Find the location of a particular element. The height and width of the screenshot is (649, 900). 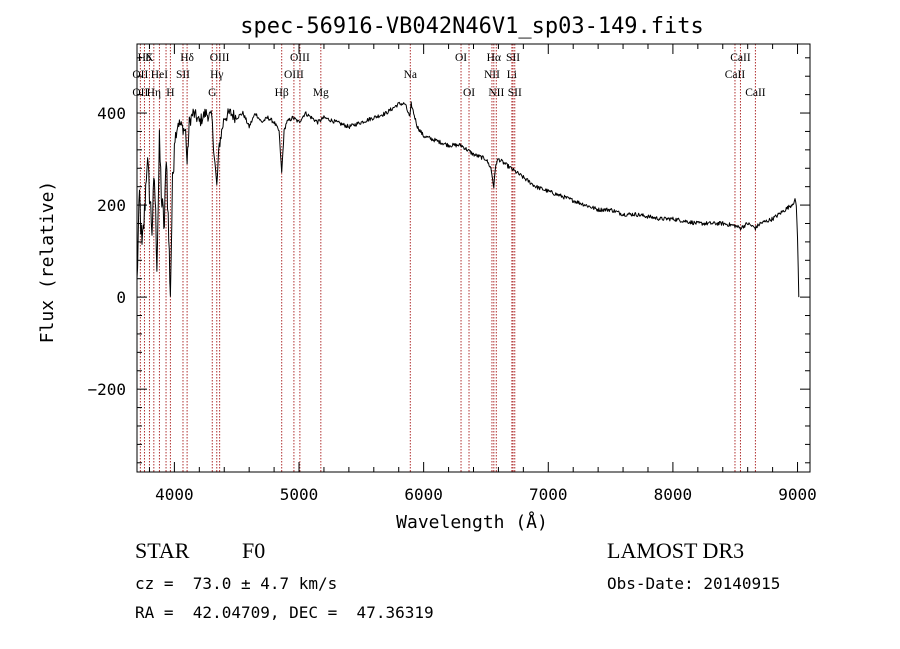

y-tick-label: 200 is located at coordinates (111, 205).